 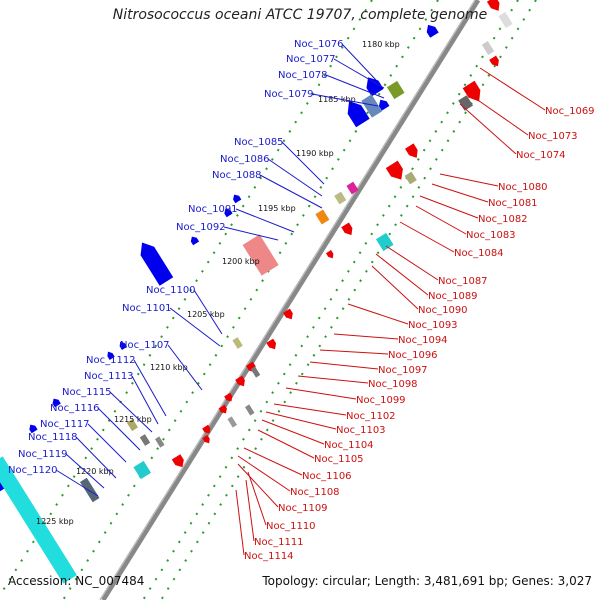 What do you see at coordinates (340, 198) in the screenshot?
I see `misc-gene-3-rect` at bounding box center [340, 198].